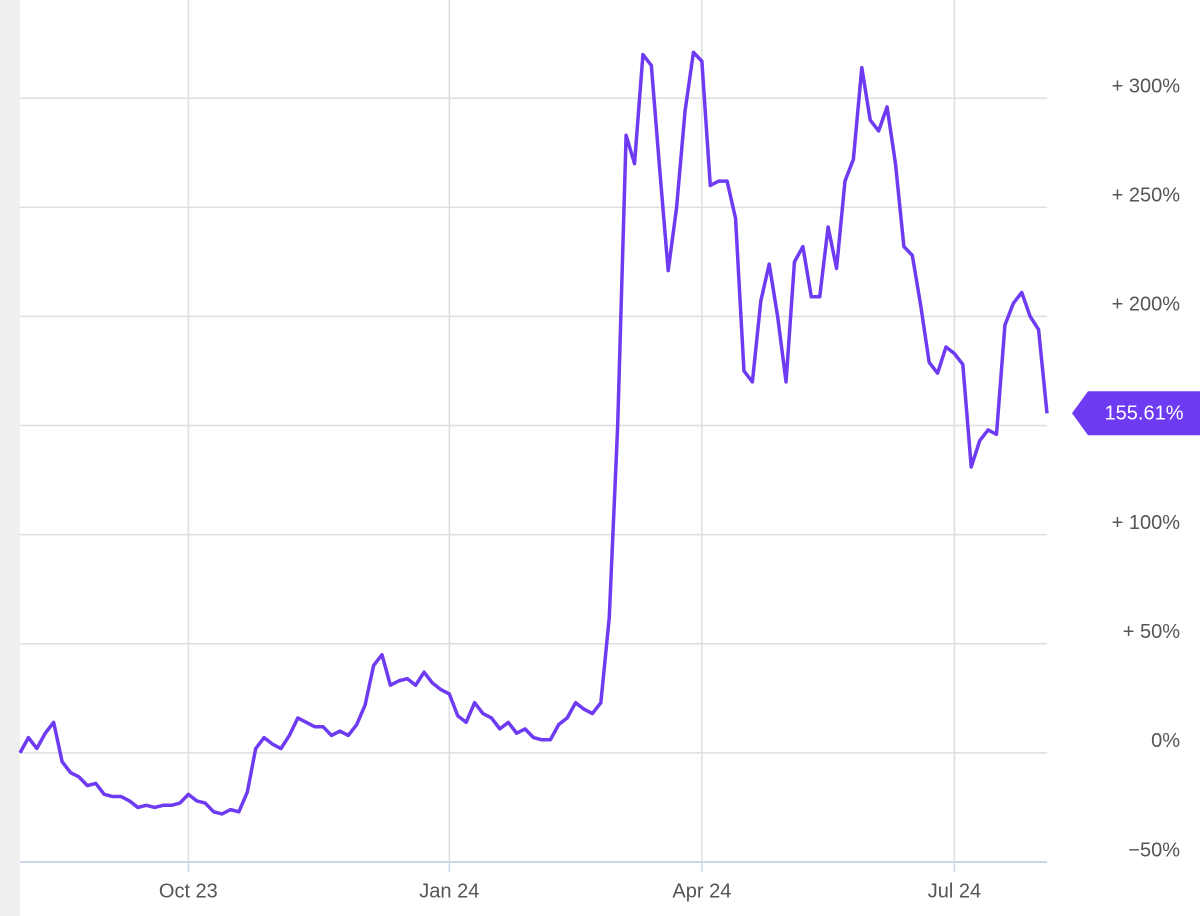 The width and height of the screenshot is (1200, 916). Describe the element at coordinates (1146, 523) in the screenshot. I see `y-tick-label: + 100%` at that location.